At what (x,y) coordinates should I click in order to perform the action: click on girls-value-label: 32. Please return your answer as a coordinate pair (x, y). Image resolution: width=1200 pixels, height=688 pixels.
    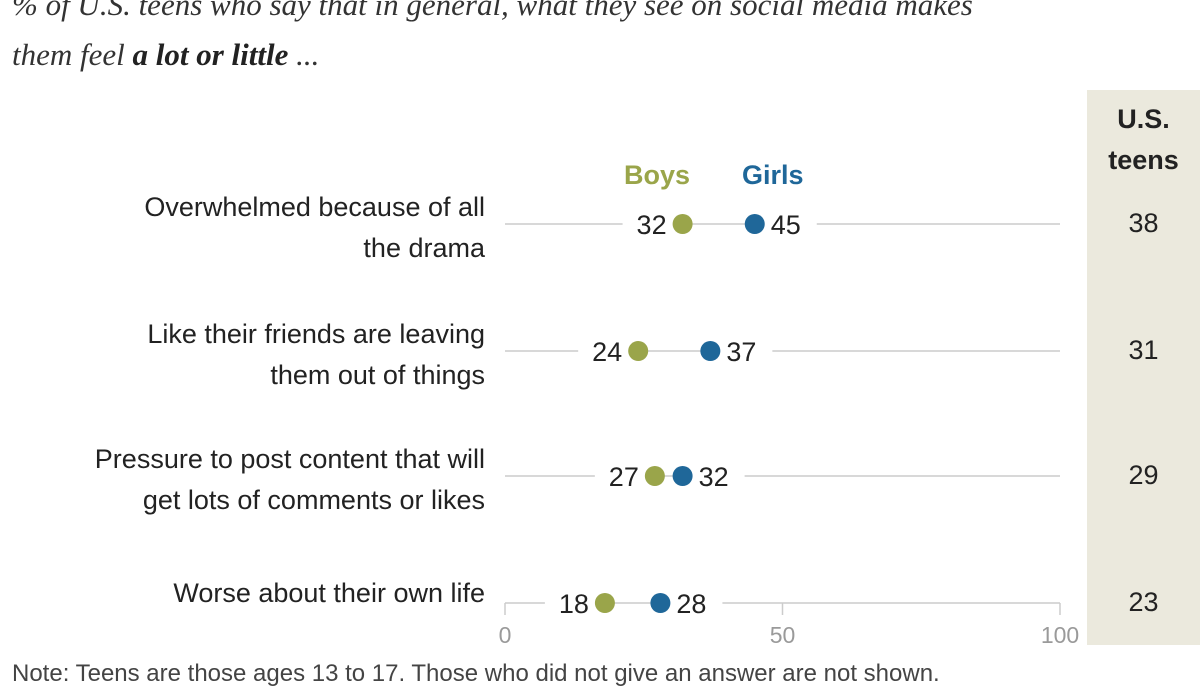
    Looking at the image, I should click on (714, 477).